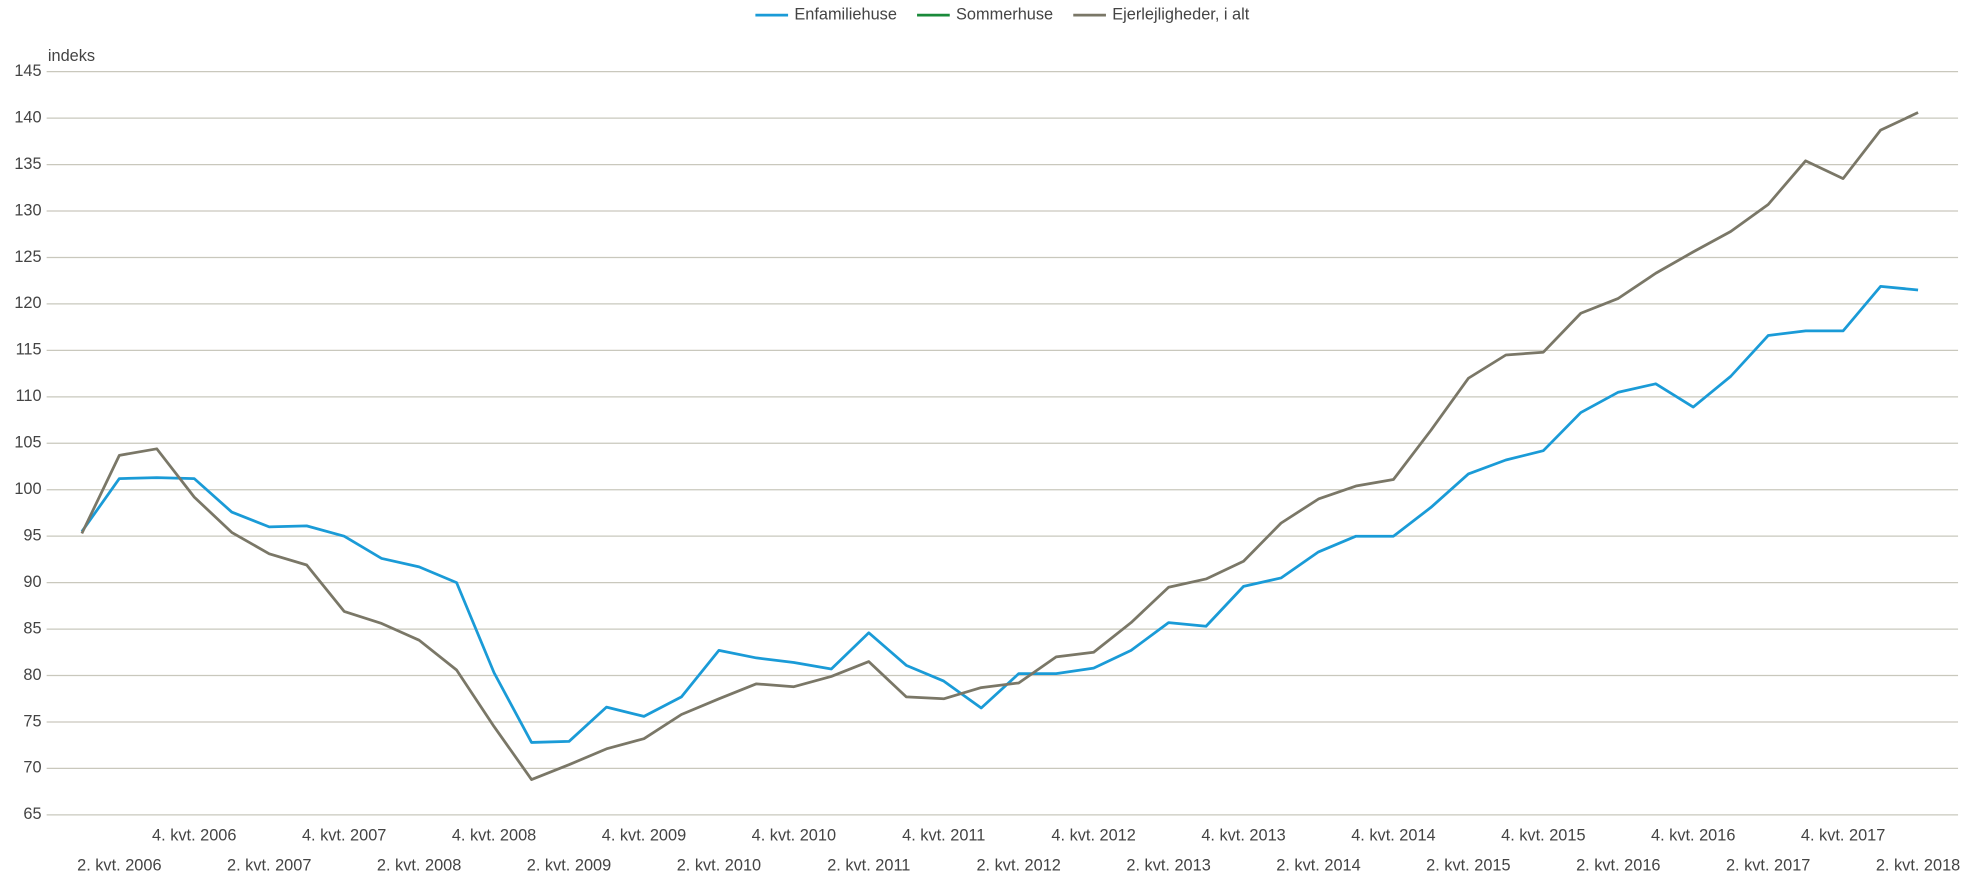 The image size is (1972, 879). What do you see at coordinates (419, 866) in the screenshot?
I see `x-tick-label: 2. kvt. 2008` at bounding box center [419, 866].